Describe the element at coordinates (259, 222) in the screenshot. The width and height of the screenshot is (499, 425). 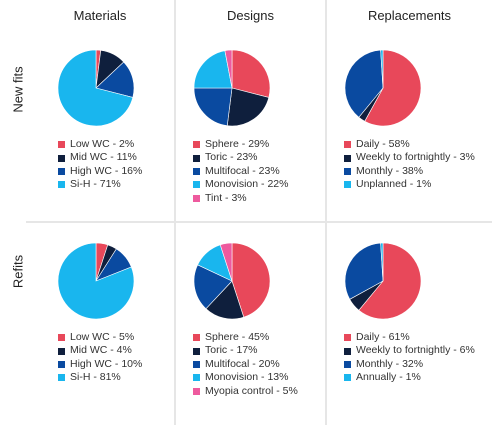
I see `row-divider` at that location.